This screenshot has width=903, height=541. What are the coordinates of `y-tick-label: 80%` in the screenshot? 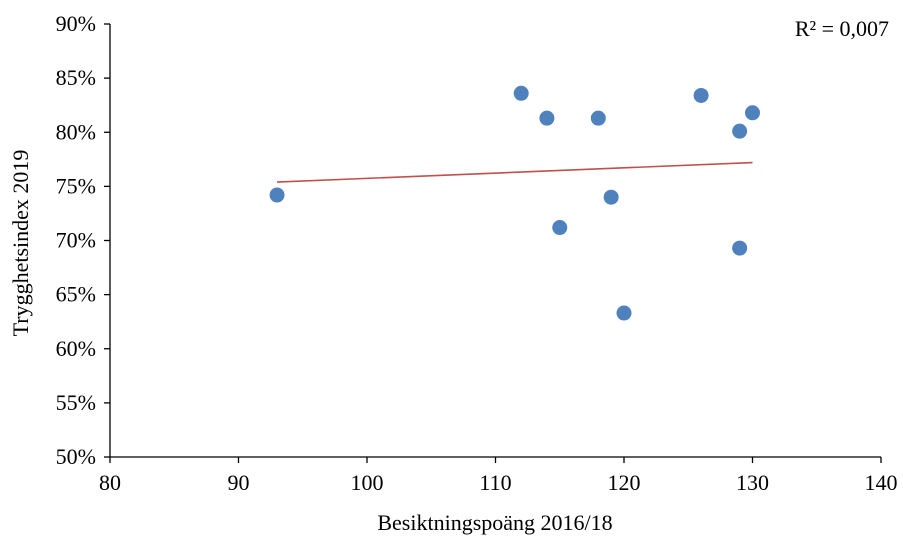 It's located at (76, 131).